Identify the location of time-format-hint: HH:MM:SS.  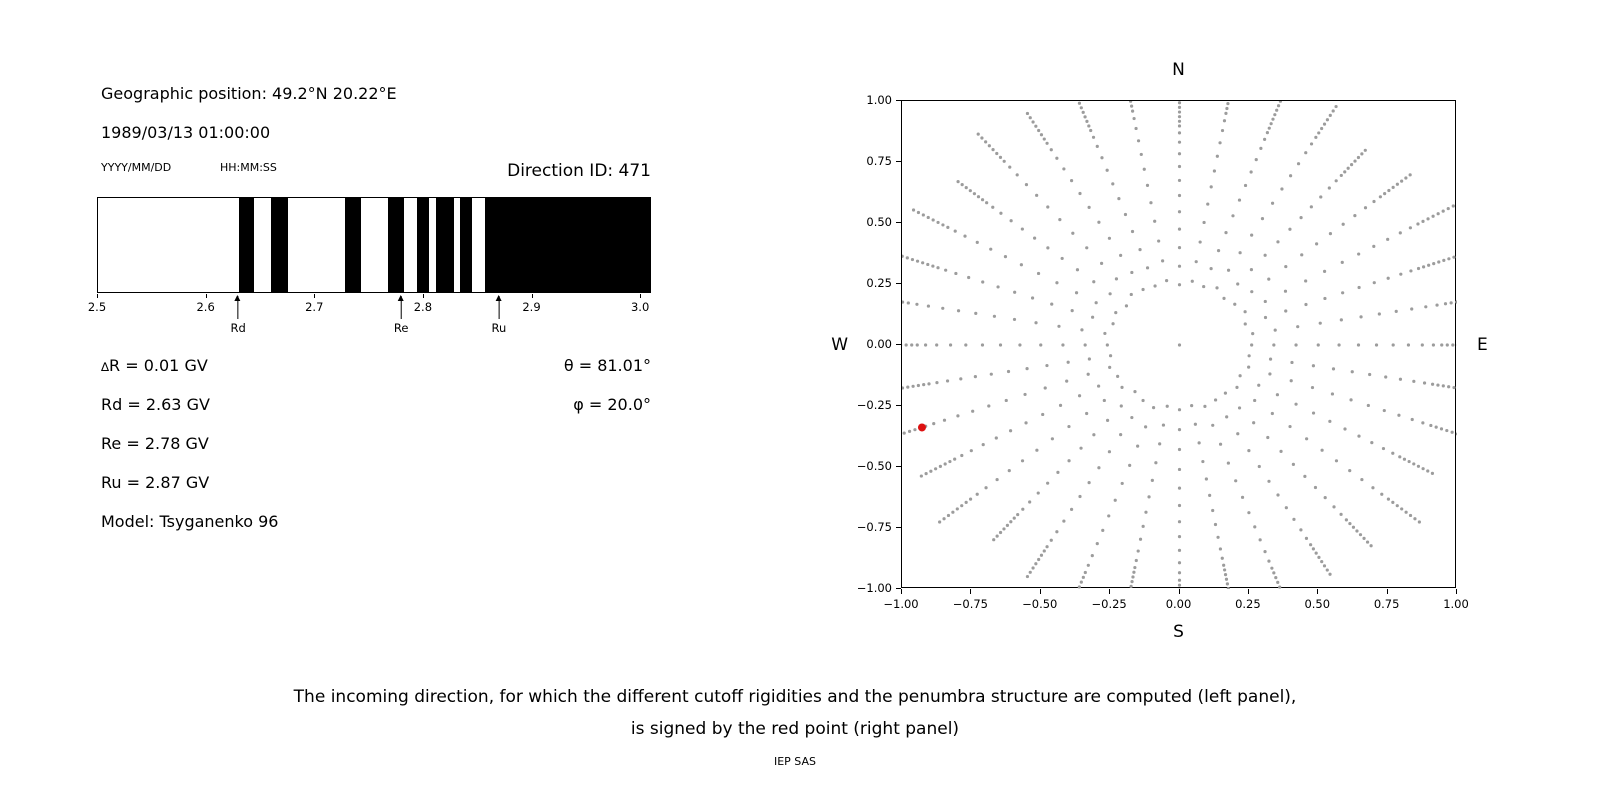
(248, 167).